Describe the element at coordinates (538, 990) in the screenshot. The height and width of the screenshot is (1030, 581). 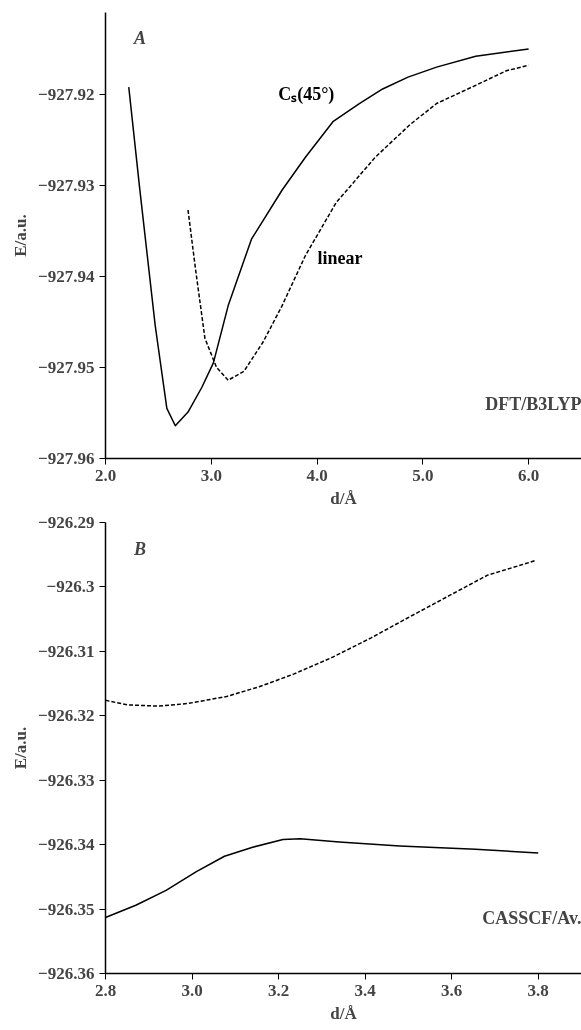
I see `x-tick-label: 3.8` at that location.